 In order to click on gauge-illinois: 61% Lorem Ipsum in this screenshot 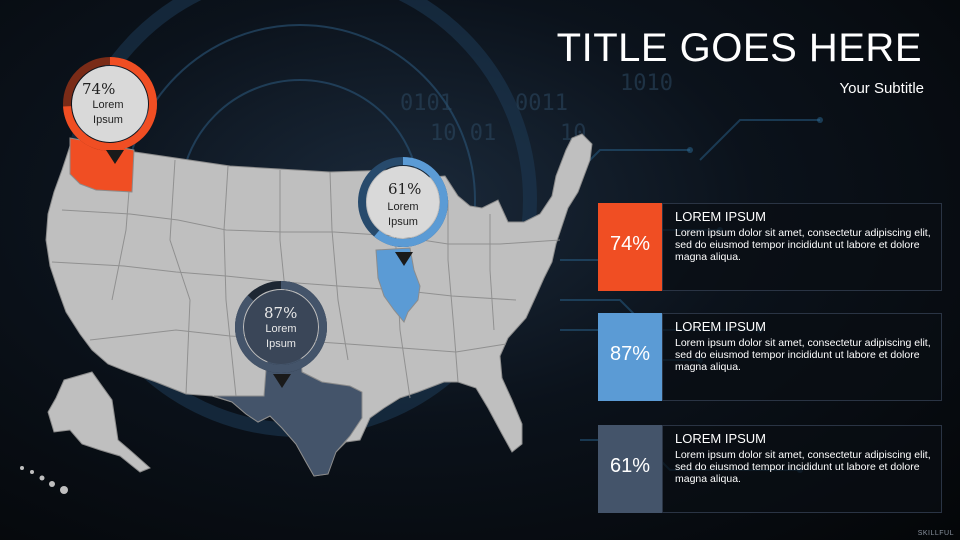, I will do `click(403, 210)`.